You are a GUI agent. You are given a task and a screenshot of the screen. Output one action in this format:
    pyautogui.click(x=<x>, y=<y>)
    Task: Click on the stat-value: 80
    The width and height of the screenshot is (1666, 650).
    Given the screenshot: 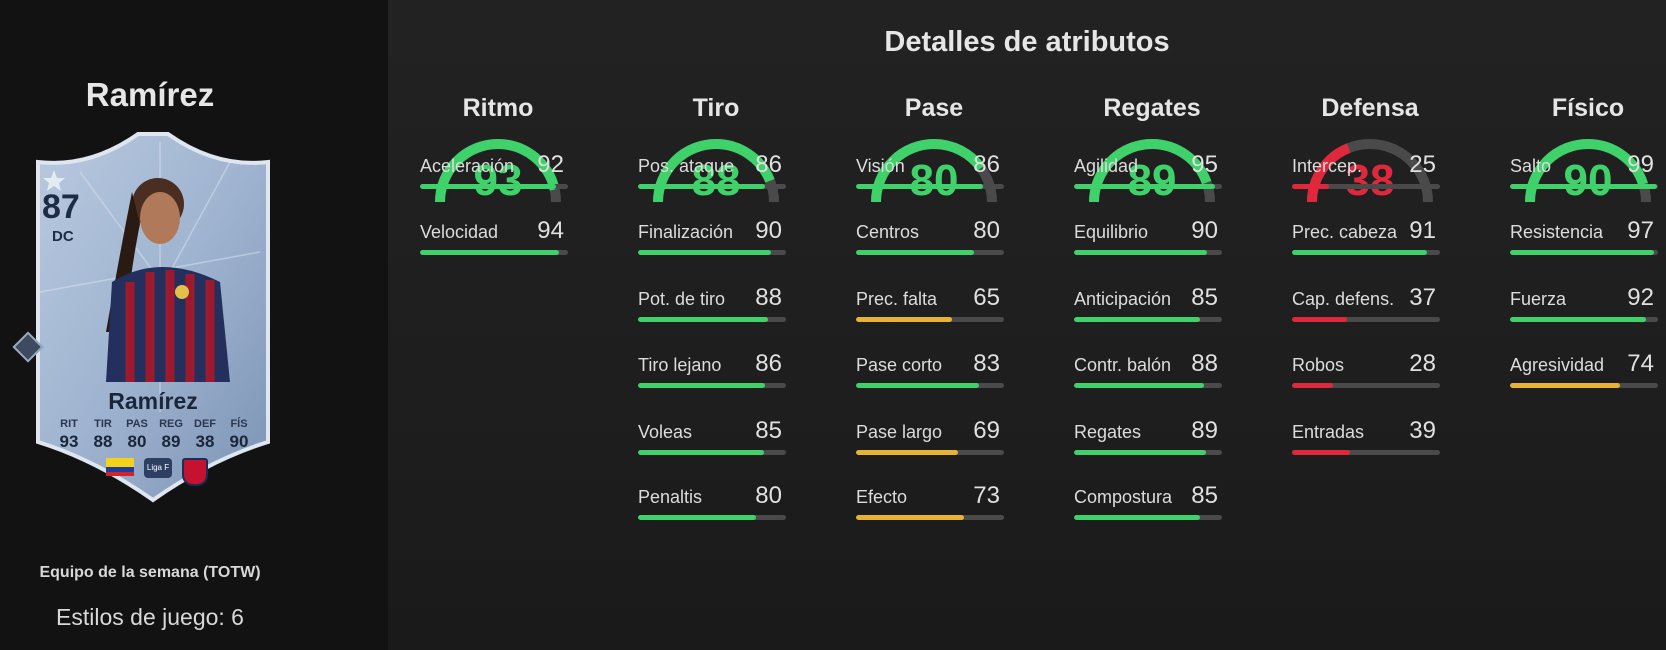 What is the action you would take?
    pyautogui.click(x=986, y=230)
    